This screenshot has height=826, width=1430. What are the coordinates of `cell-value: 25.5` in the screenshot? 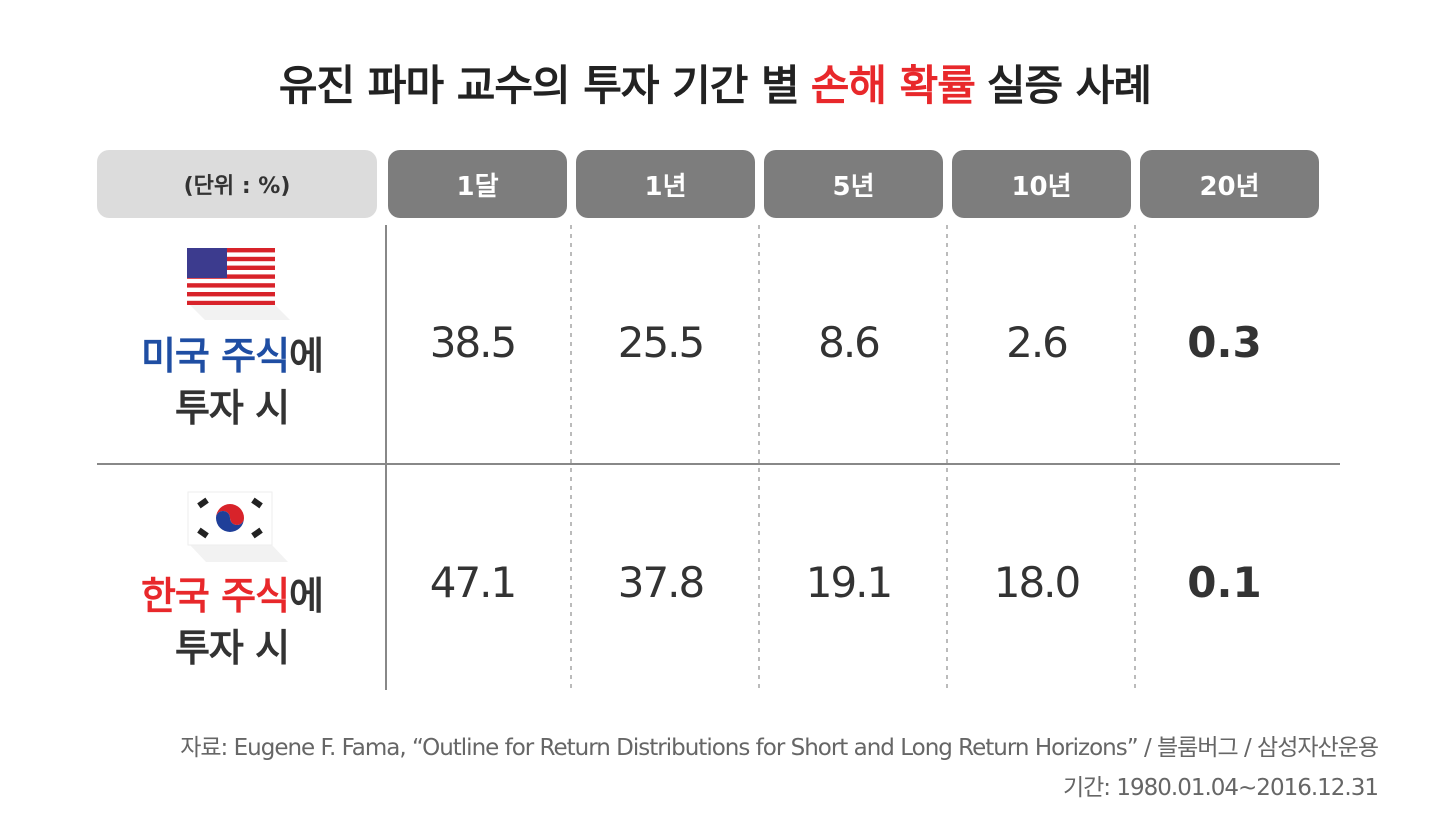 It's located at (661, 342).